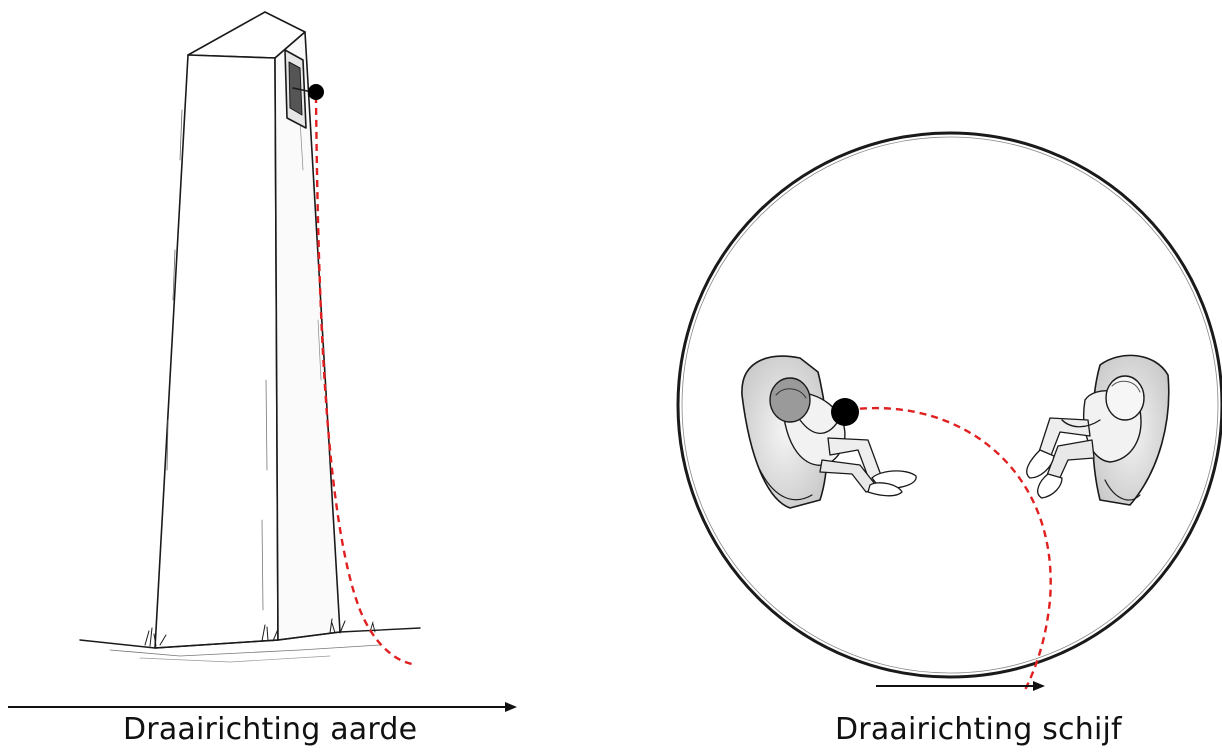 Image resolution: width=1222 pixels, height=753 pixels. Describe the element at coordinates (363, 380) in the screenshot. I see `fall-trajectory` at that location.